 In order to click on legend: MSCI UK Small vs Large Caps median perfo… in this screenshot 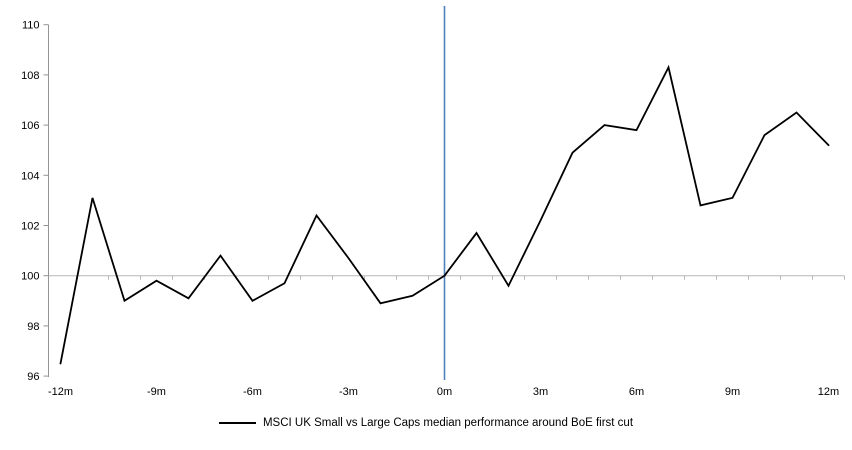, I will do `click(426, 423)`.